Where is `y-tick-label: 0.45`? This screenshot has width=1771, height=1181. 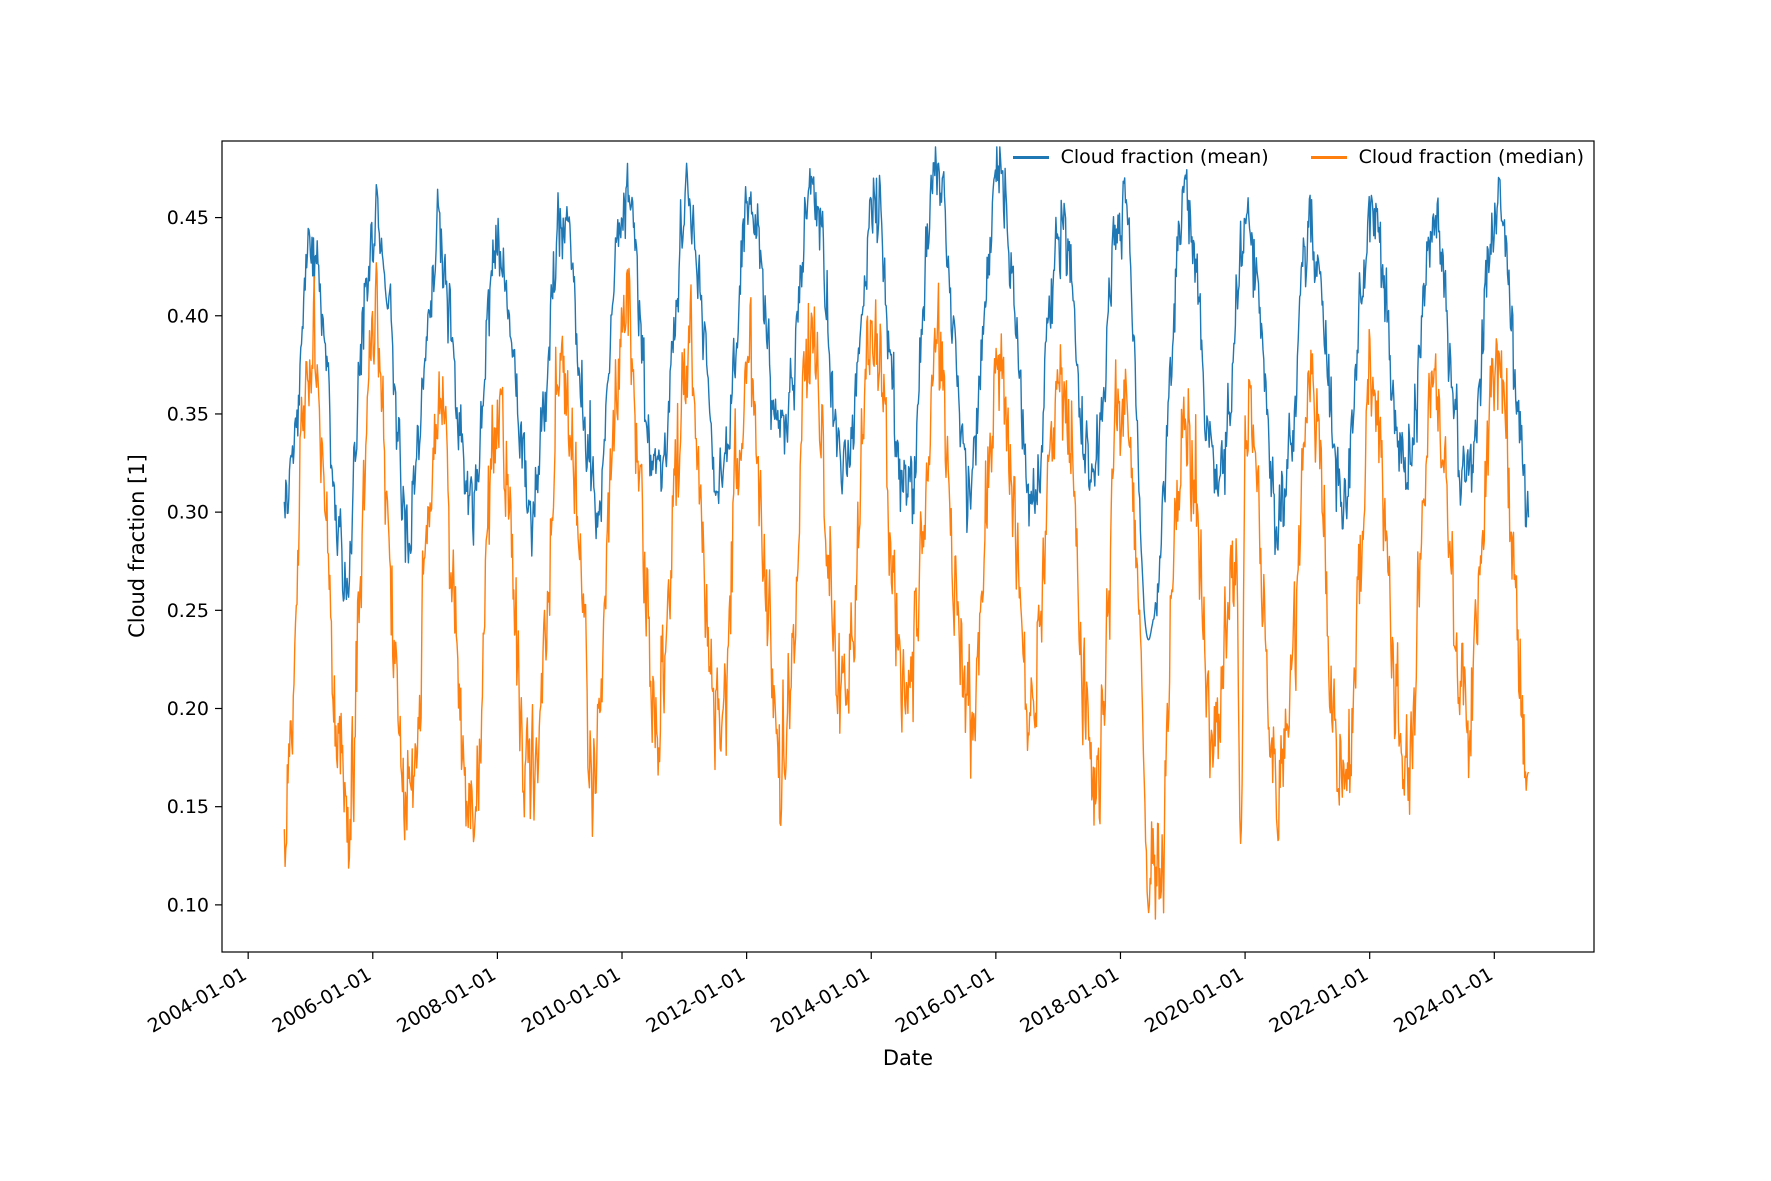
y-tick-label: 0.45 is located at coordinates (188, 218).